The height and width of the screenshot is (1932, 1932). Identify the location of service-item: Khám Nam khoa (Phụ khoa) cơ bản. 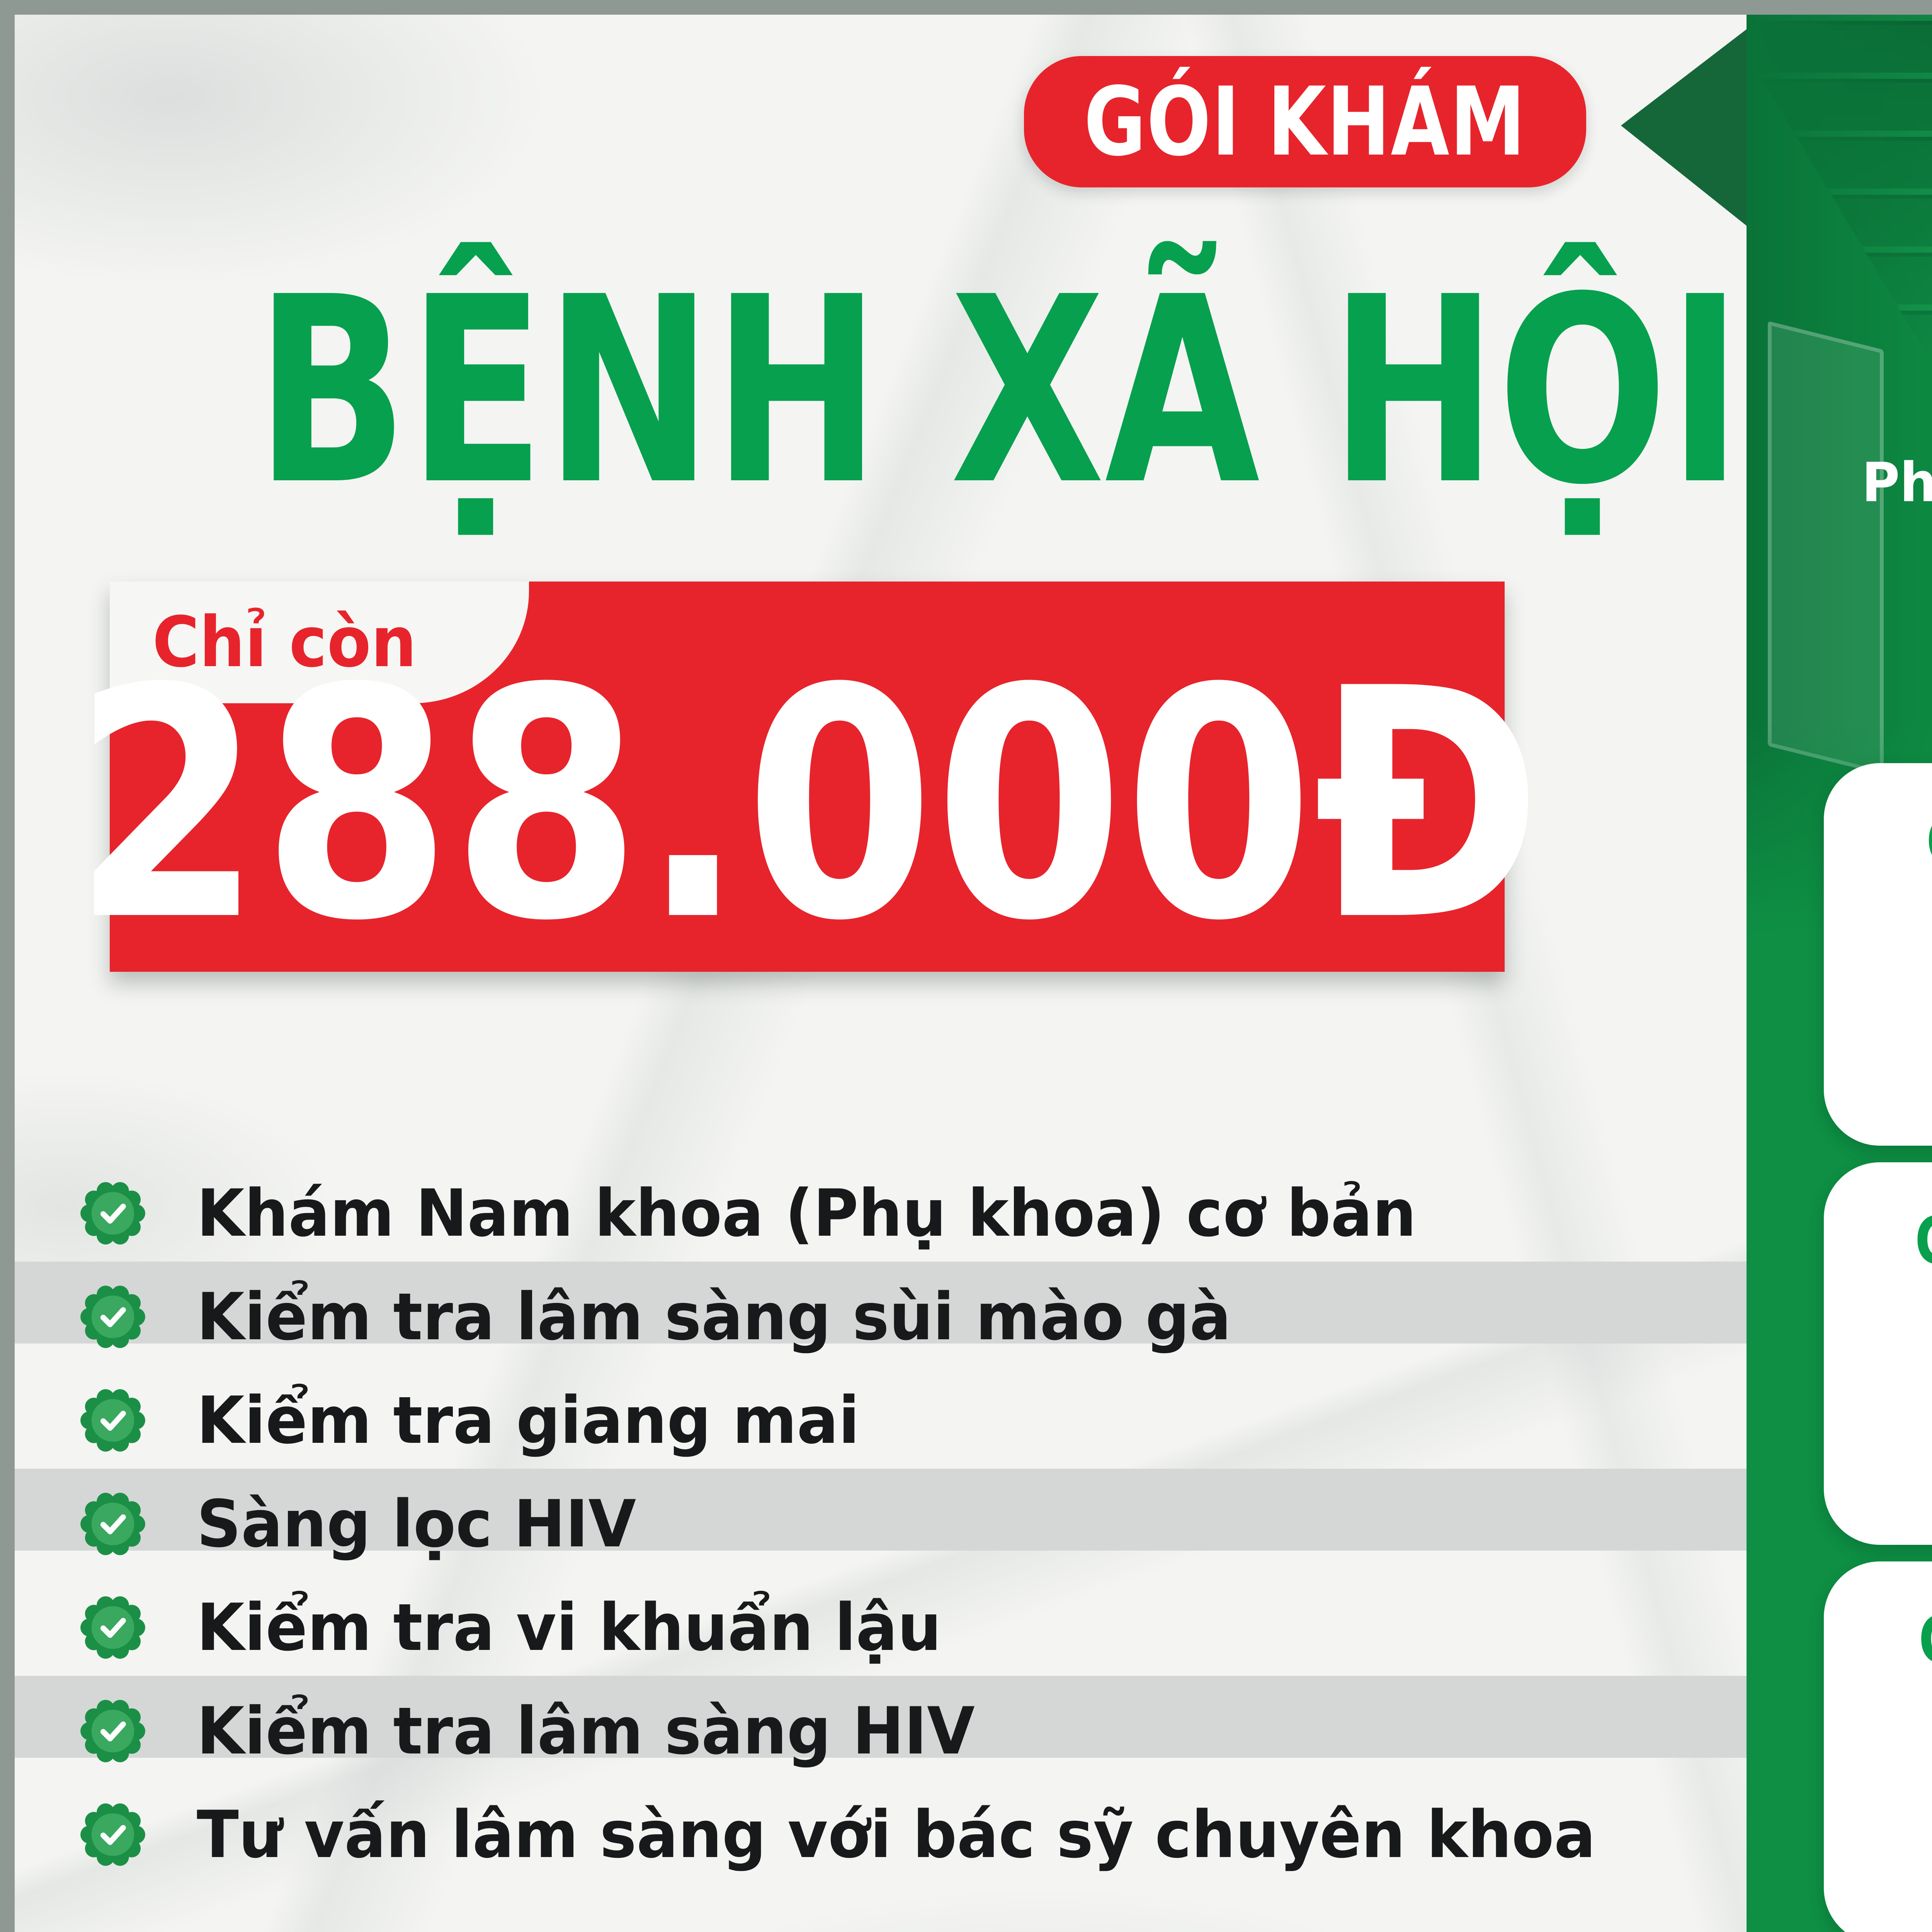
(881, 1213).